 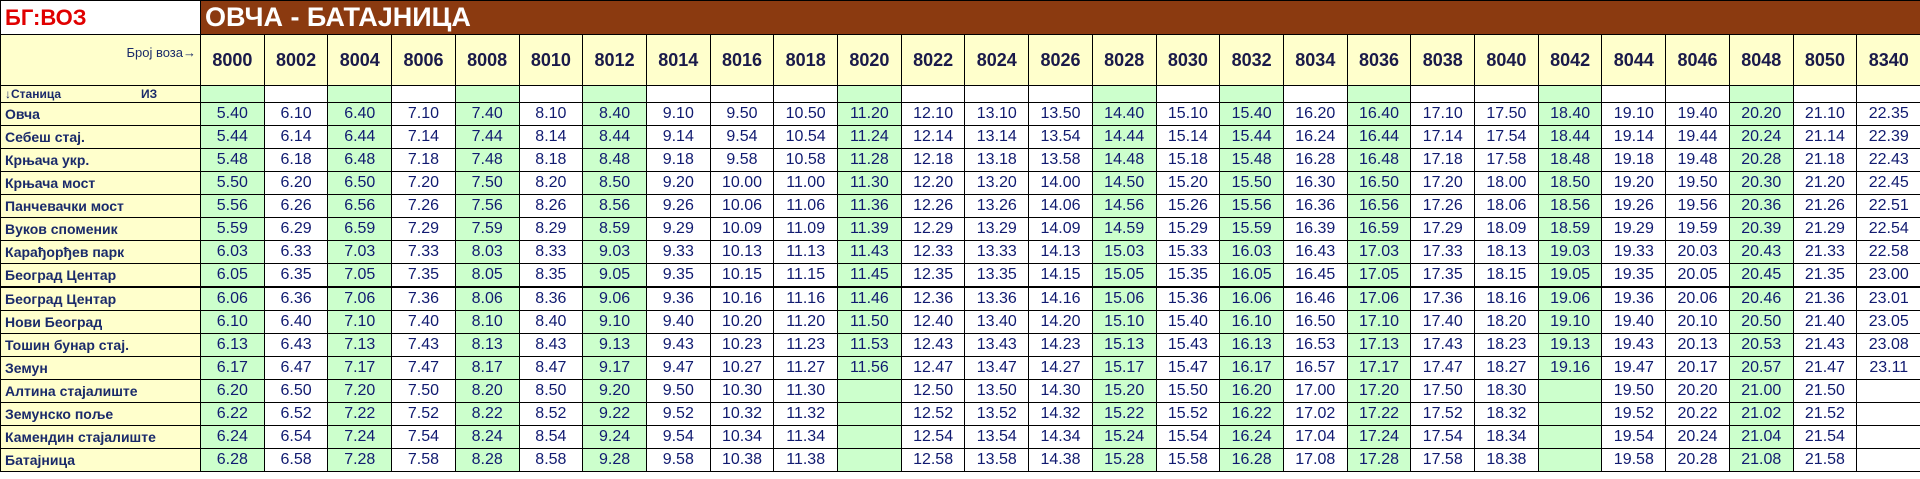 I want to click on time-cell: 16.05, so click(x=1251, y=275).